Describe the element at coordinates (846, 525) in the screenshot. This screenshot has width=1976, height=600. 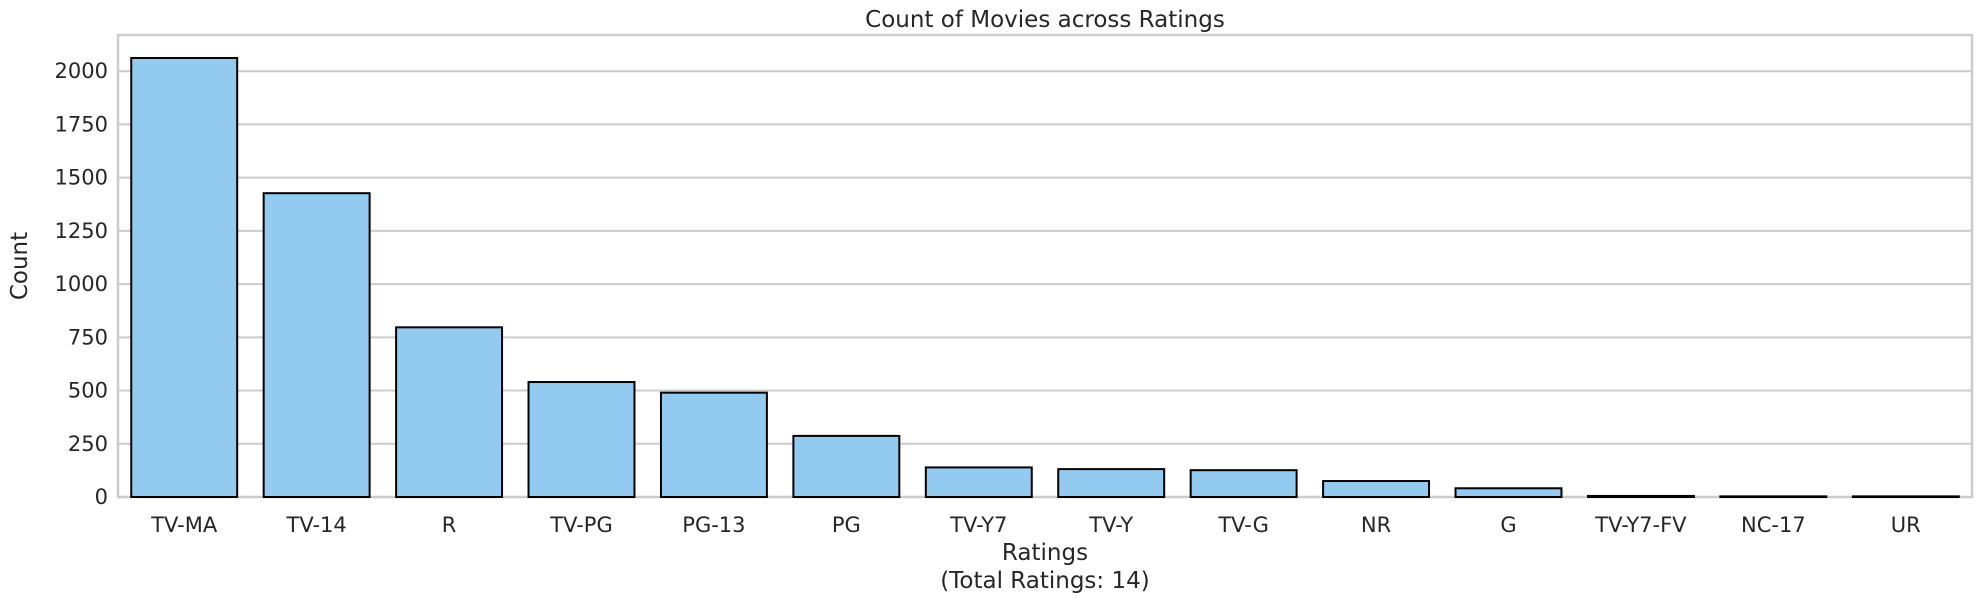
I see `x-tick-label: PG` at that location.